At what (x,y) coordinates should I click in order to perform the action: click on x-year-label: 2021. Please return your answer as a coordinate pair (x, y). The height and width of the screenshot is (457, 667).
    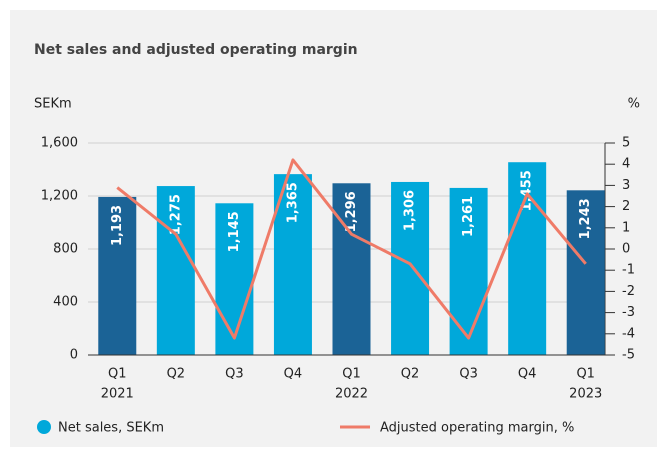
    Looking at the image, I should click on (117, 394).